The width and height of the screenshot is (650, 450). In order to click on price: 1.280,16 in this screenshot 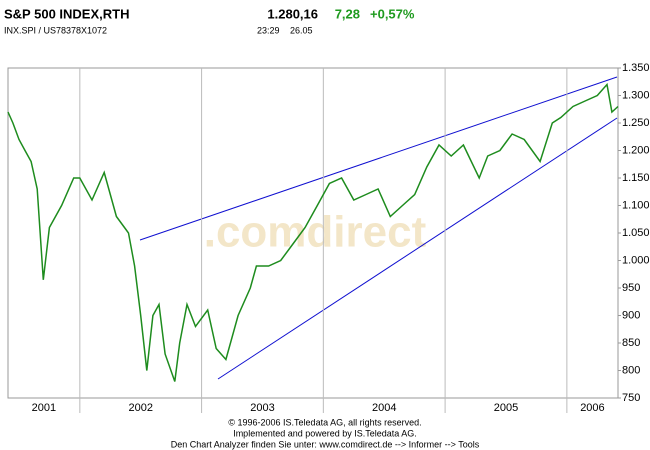, I will do `click(292, 13)`.